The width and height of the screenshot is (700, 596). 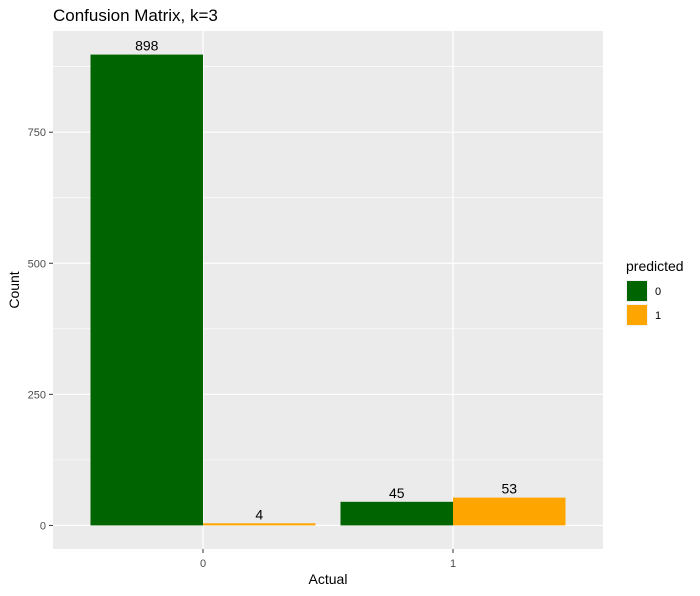 What do you see at coordinates (37, 264) in the screenshot?
I see `y-tick-label: 500` at bounding box center [37, 264].